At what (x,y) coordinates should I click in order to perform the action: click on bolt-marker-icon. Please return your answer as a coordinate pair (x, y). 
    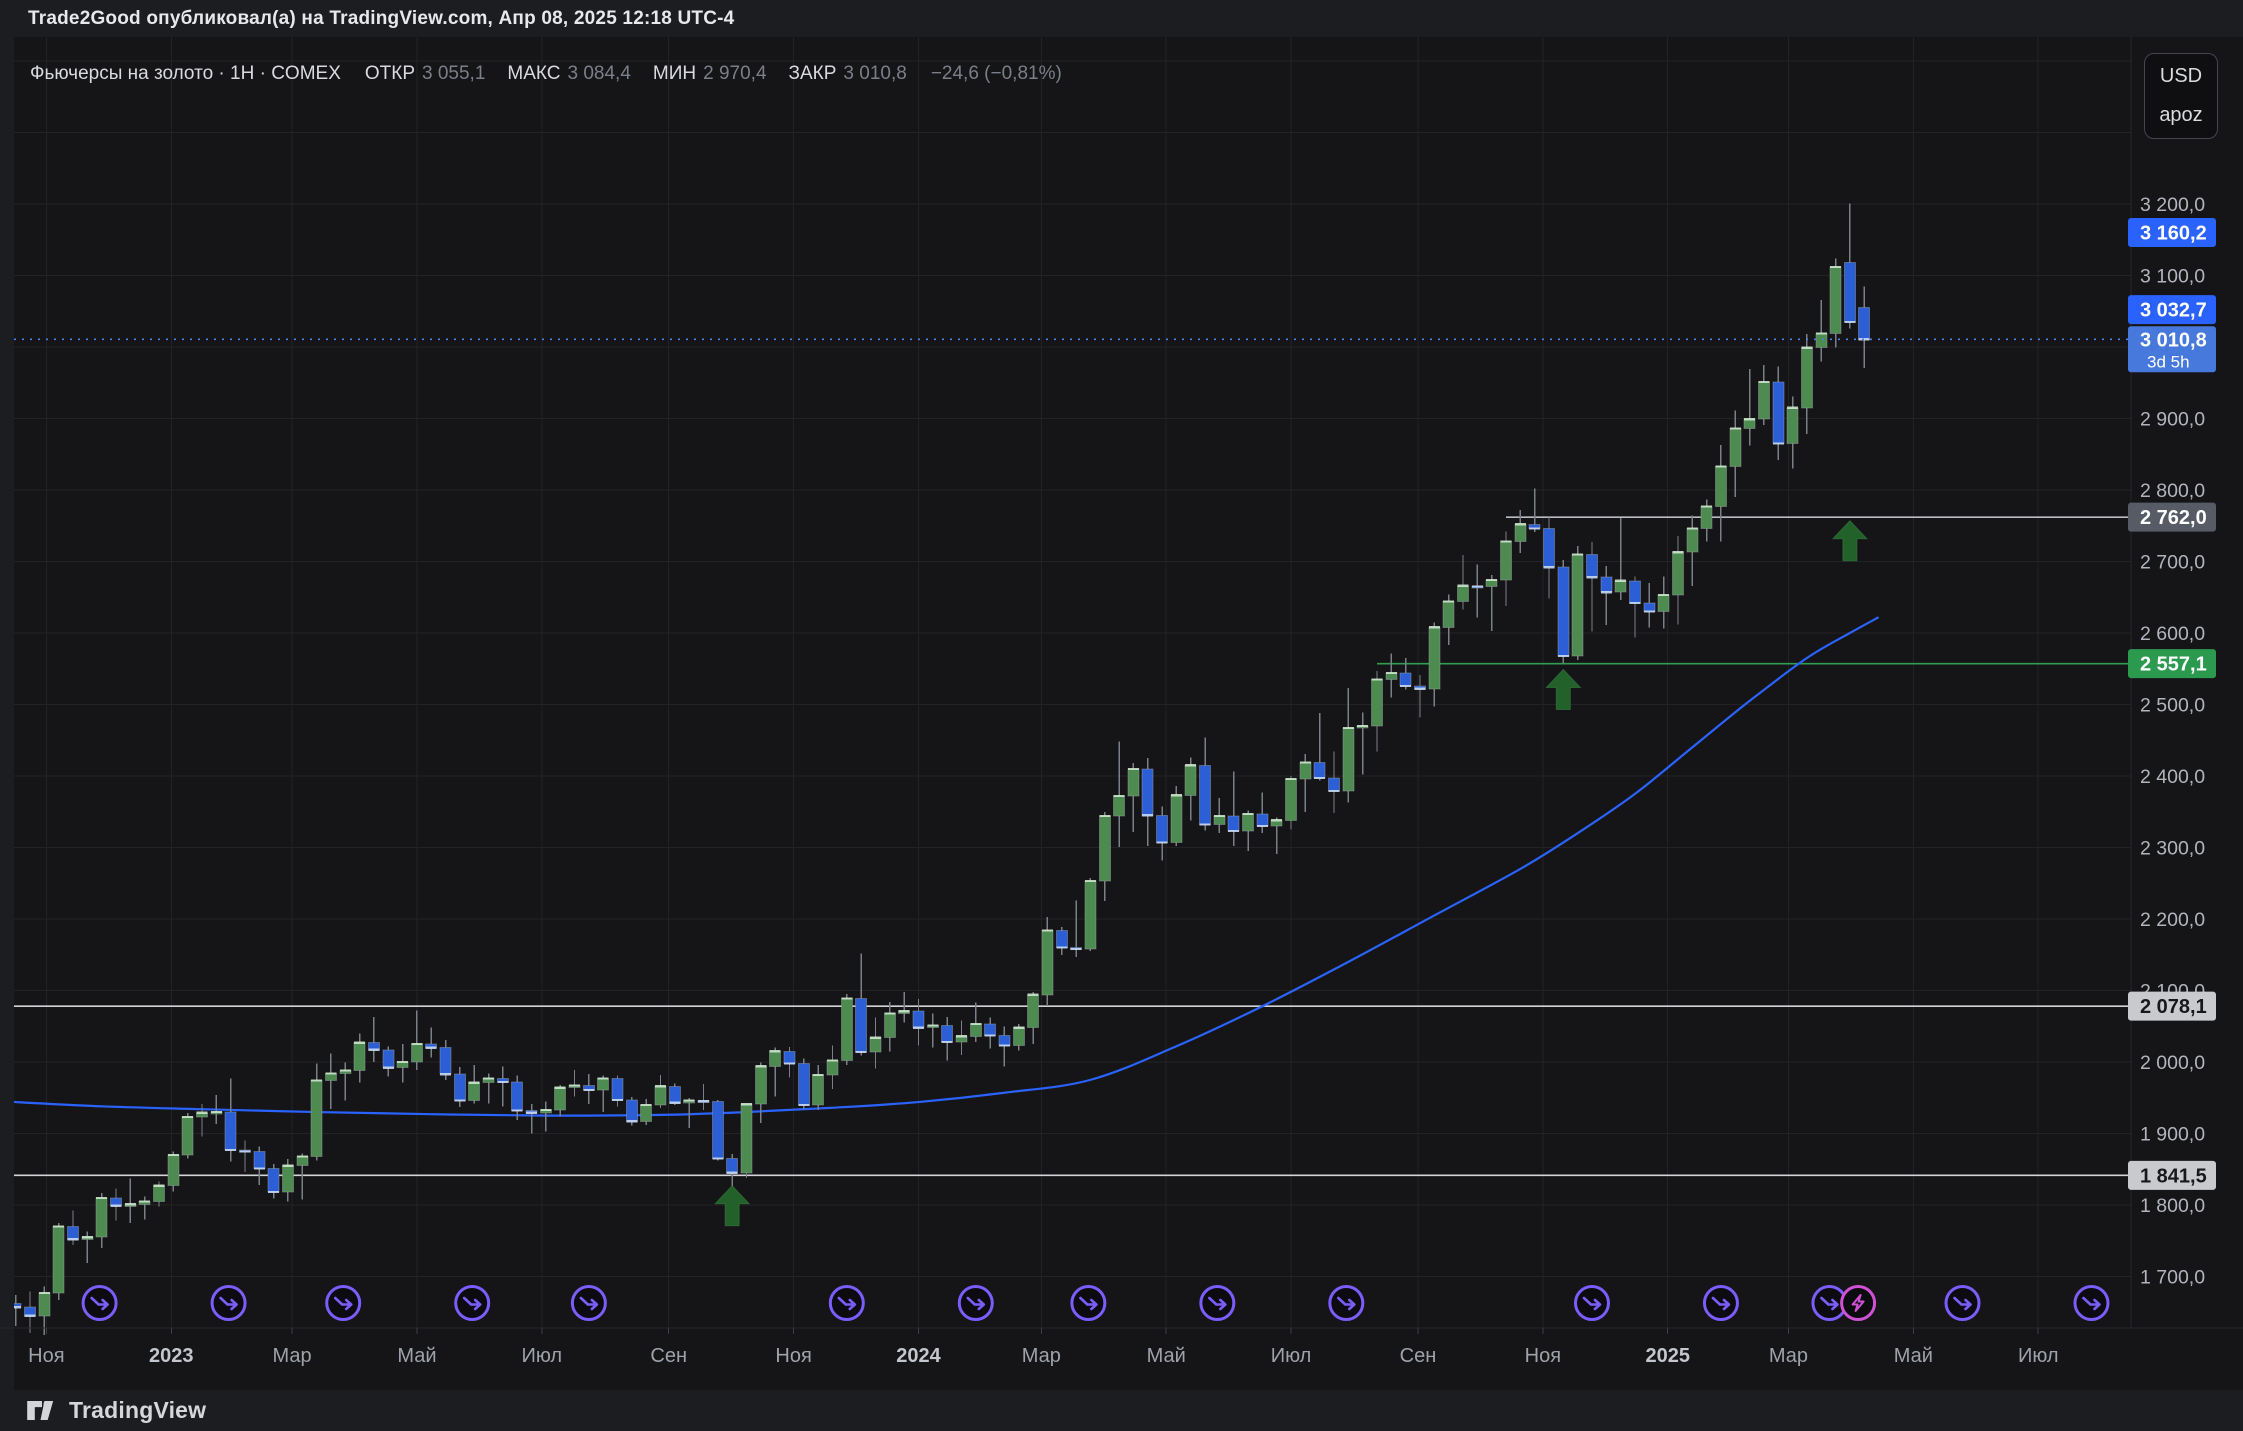
    Looking at the image, I should click on (1858, 1303).